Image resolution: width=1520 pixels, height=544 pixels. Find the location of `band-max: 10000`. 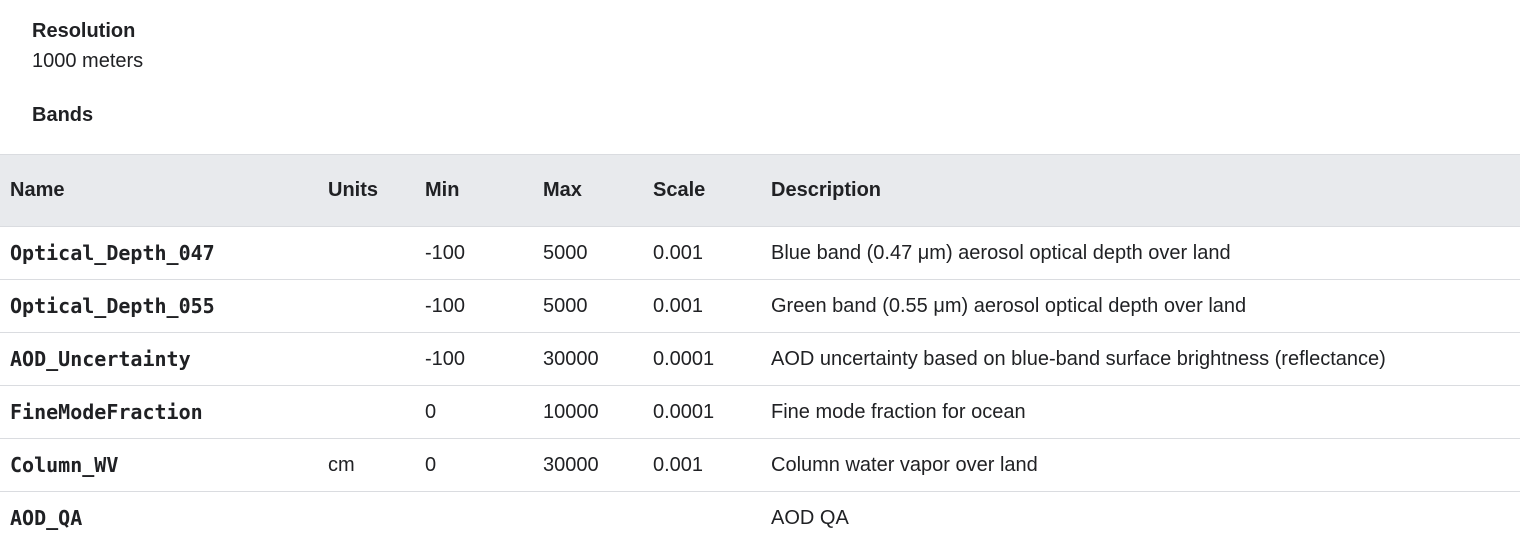

band-max: 10000 is located at coordinates (588, 412).